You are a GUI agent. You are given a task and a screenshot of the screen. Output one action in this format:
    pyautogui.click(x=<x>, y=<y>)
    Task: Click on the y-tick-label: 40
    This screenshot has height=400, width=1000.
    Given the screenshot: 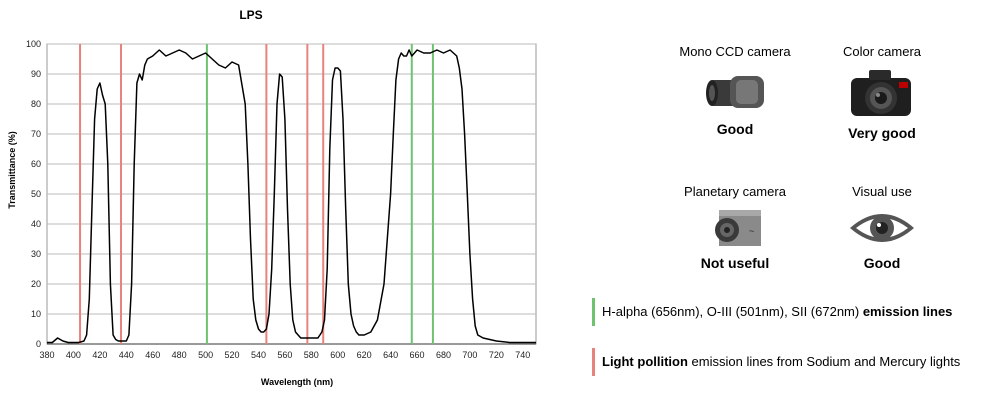 What is the action you would take?
    pyautogui.click(x=36, y=224)
    